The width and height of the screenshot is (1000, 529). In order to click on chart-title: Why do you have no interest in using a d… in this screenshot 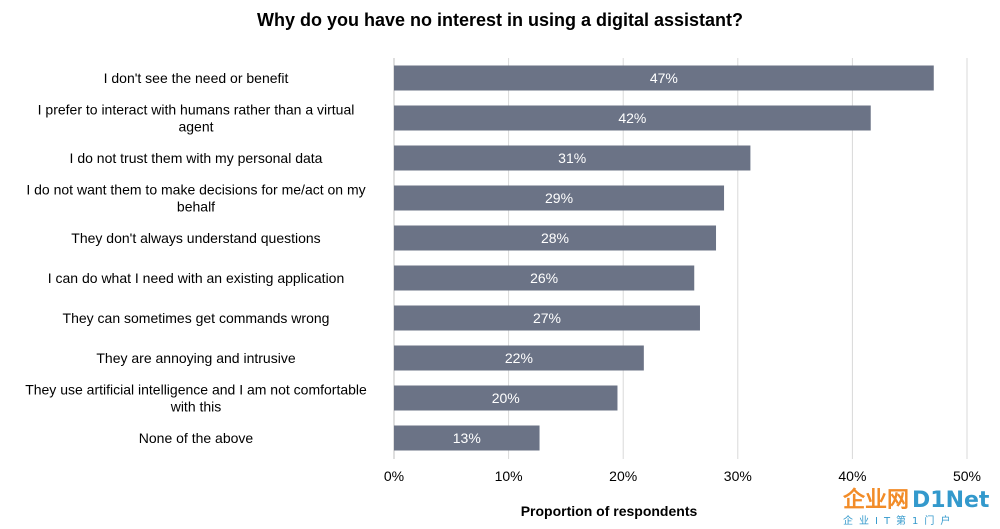, I will do `click(500, 20)`.